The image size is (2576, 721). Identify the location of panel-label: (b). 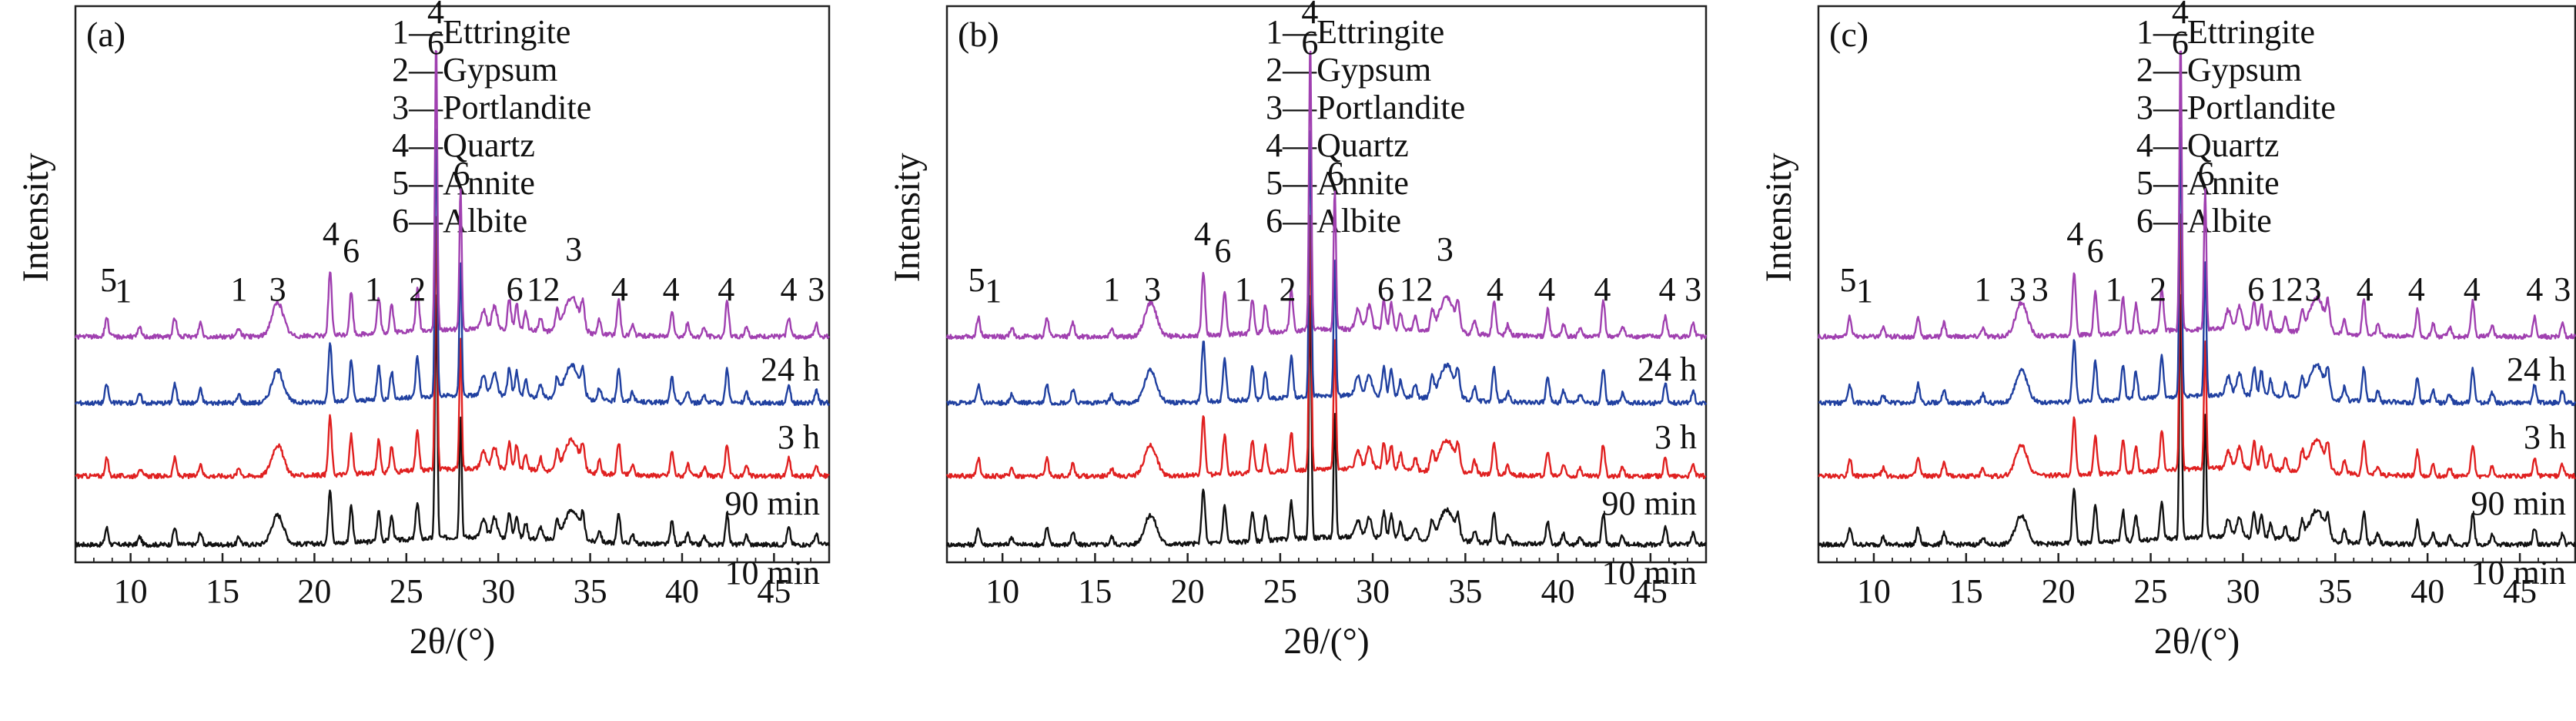
(979, 35).